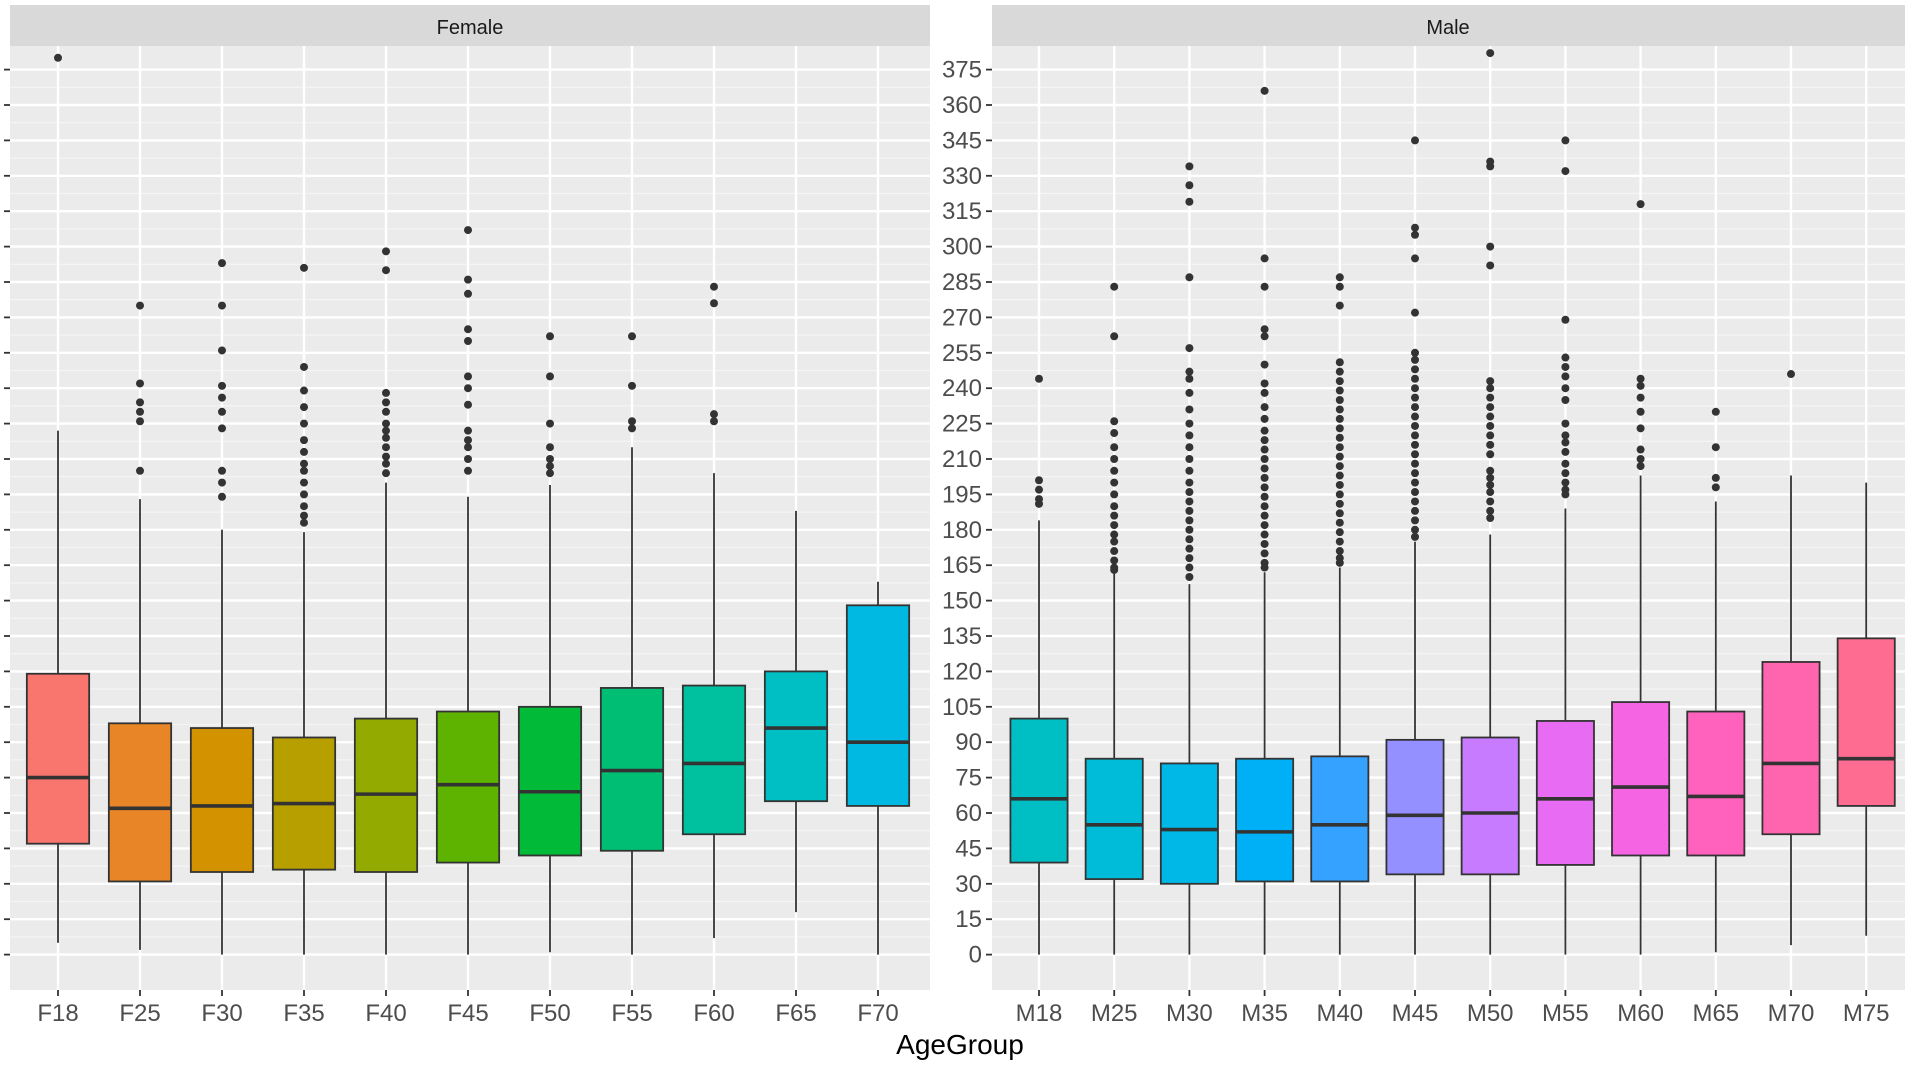  I want to click on x-tick-label-M60: M60, so click(1640, 1013).